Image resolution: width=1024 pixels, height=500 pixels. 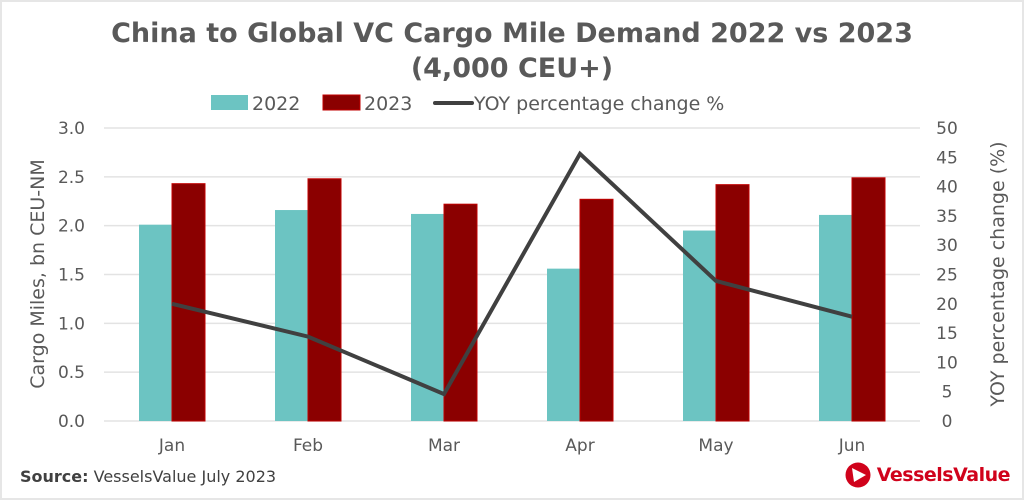 I want to click on legend: 2022 2023 YOY percentage change %, so click(x=467, y=104).